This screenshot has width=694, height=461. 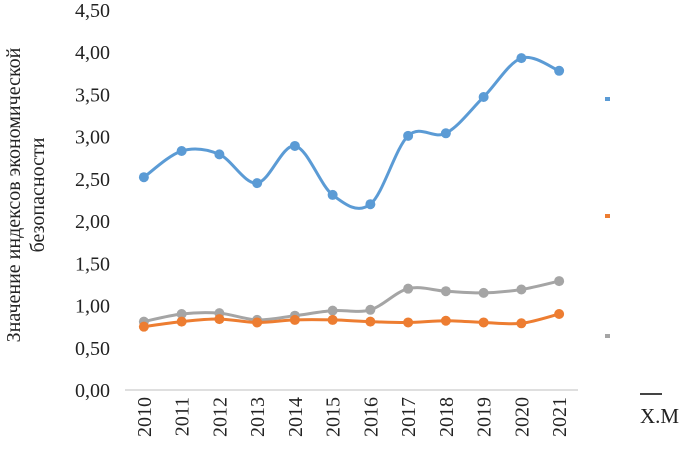 I want to click on y-tick-label: 0,00, so click(x=92, y=391).